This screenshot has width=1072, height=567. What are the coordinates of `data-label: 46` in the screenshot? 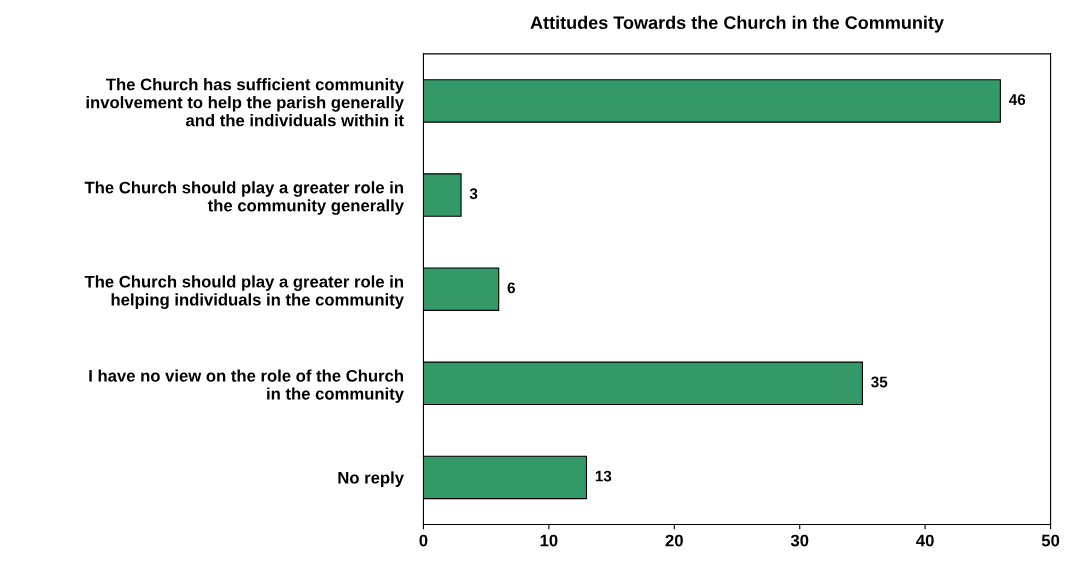 It's located at (1017, 100).